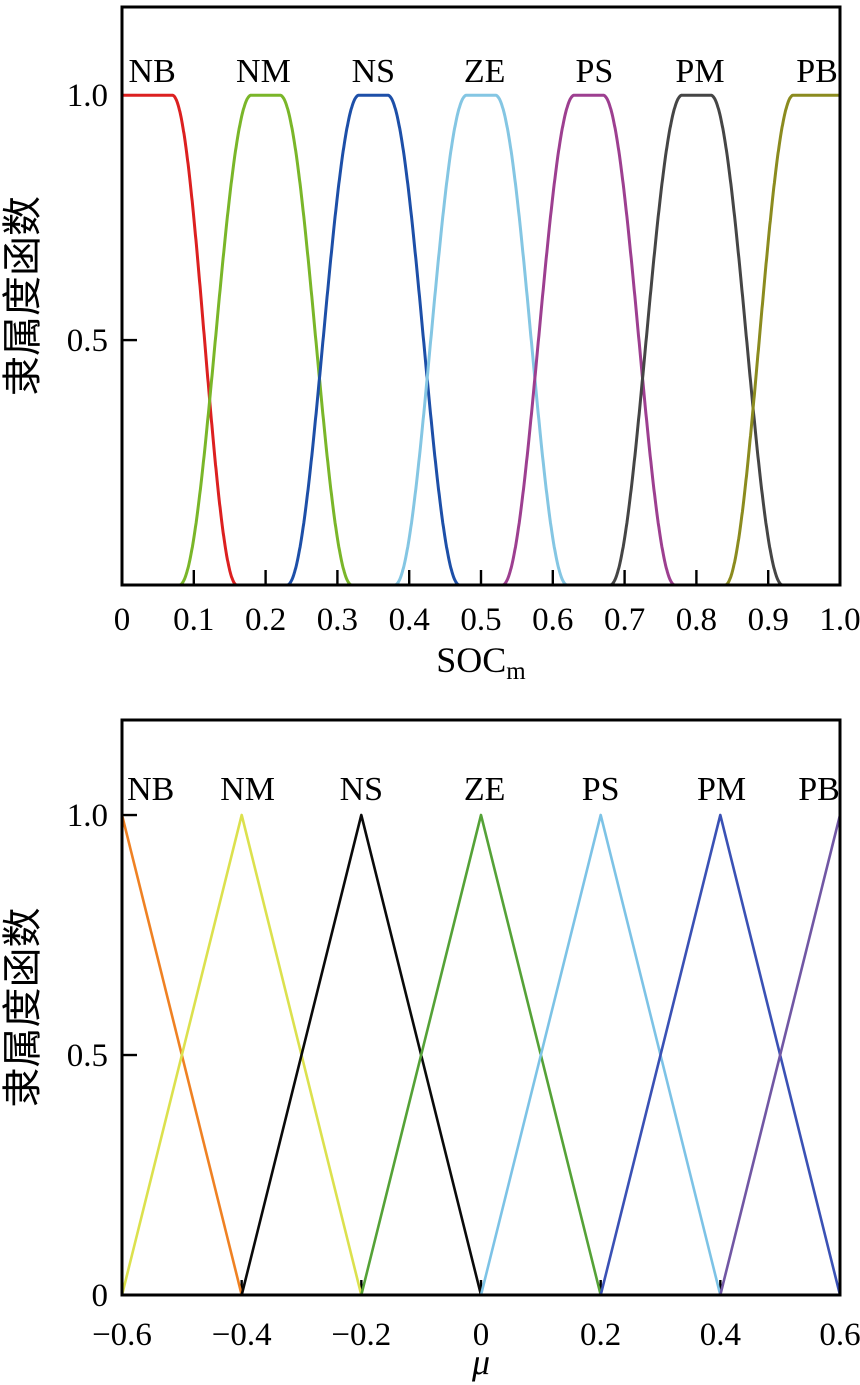 The width and height of the screenshot is (860, 1385). Describe the element at coordinates (624, 620) in the screenshot. I see `x-tick-label: 0.7` at that location.